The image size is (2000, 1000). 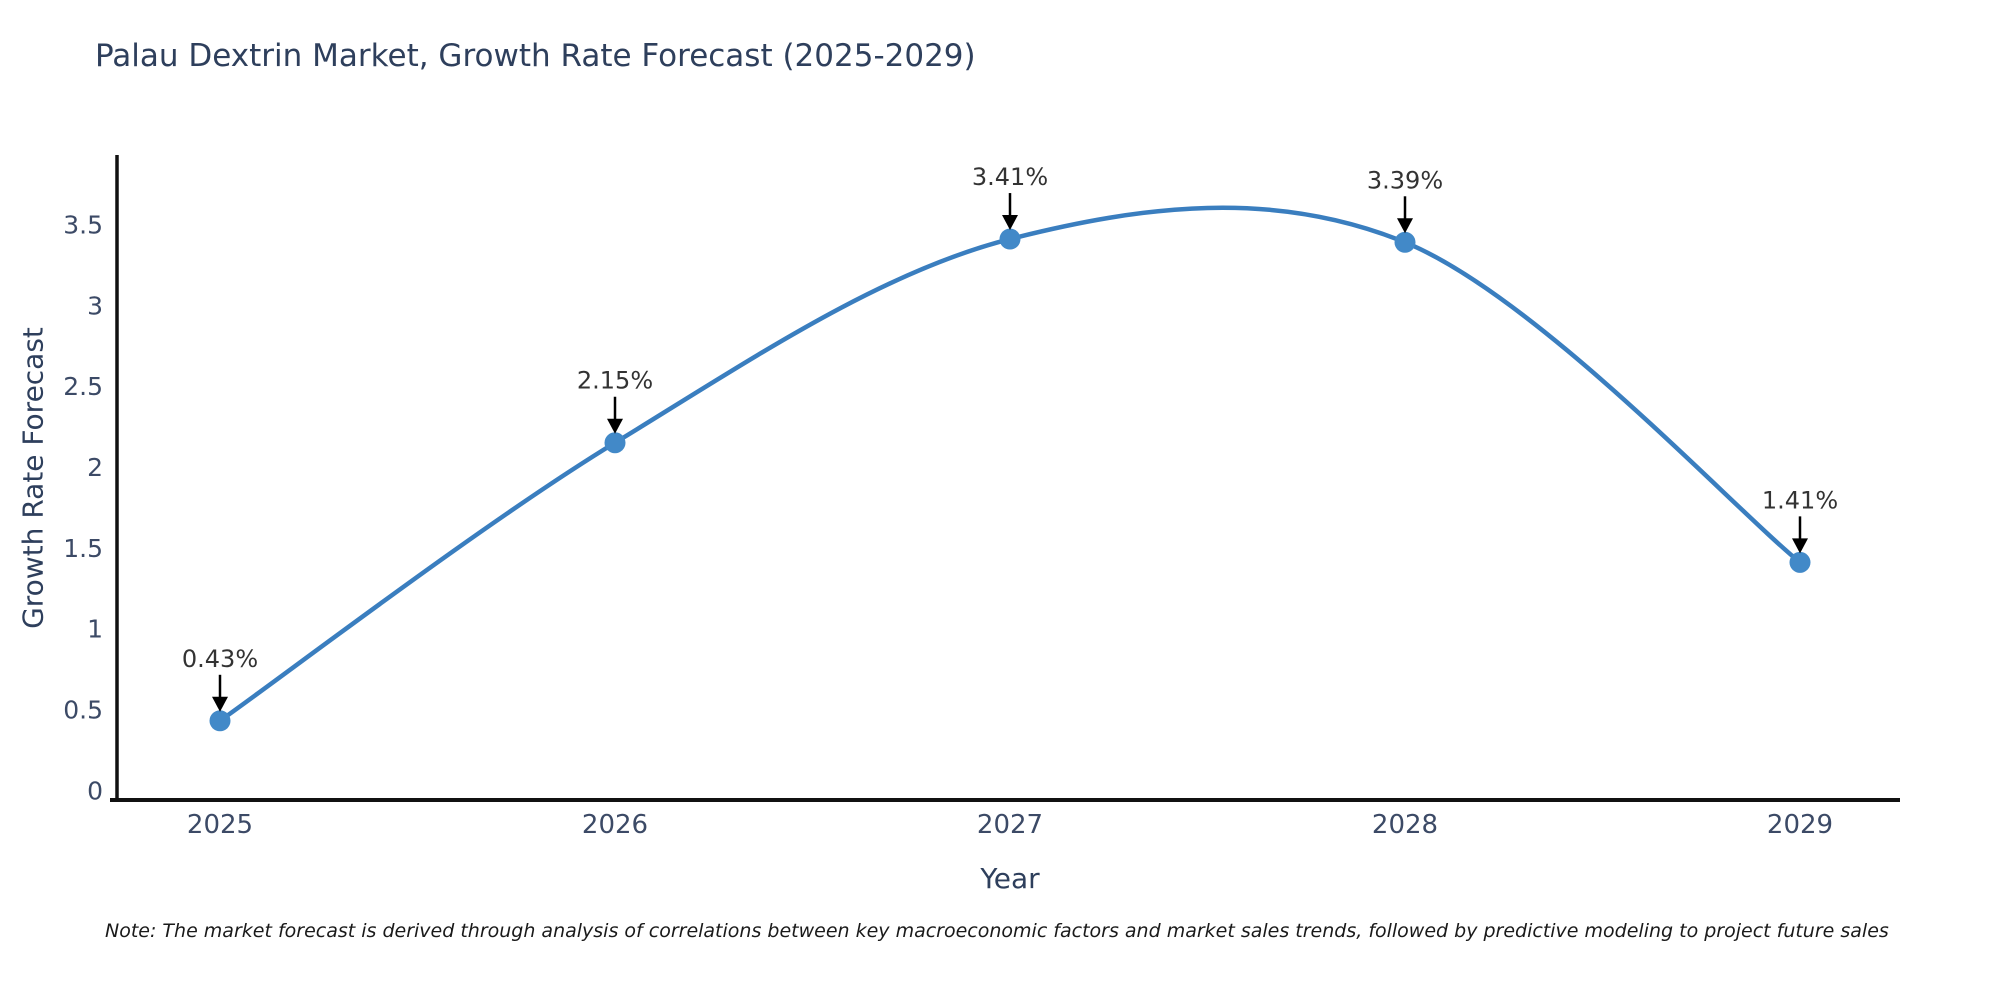 I want to click on y-tick-label: 1, so click(x=95, y=629).